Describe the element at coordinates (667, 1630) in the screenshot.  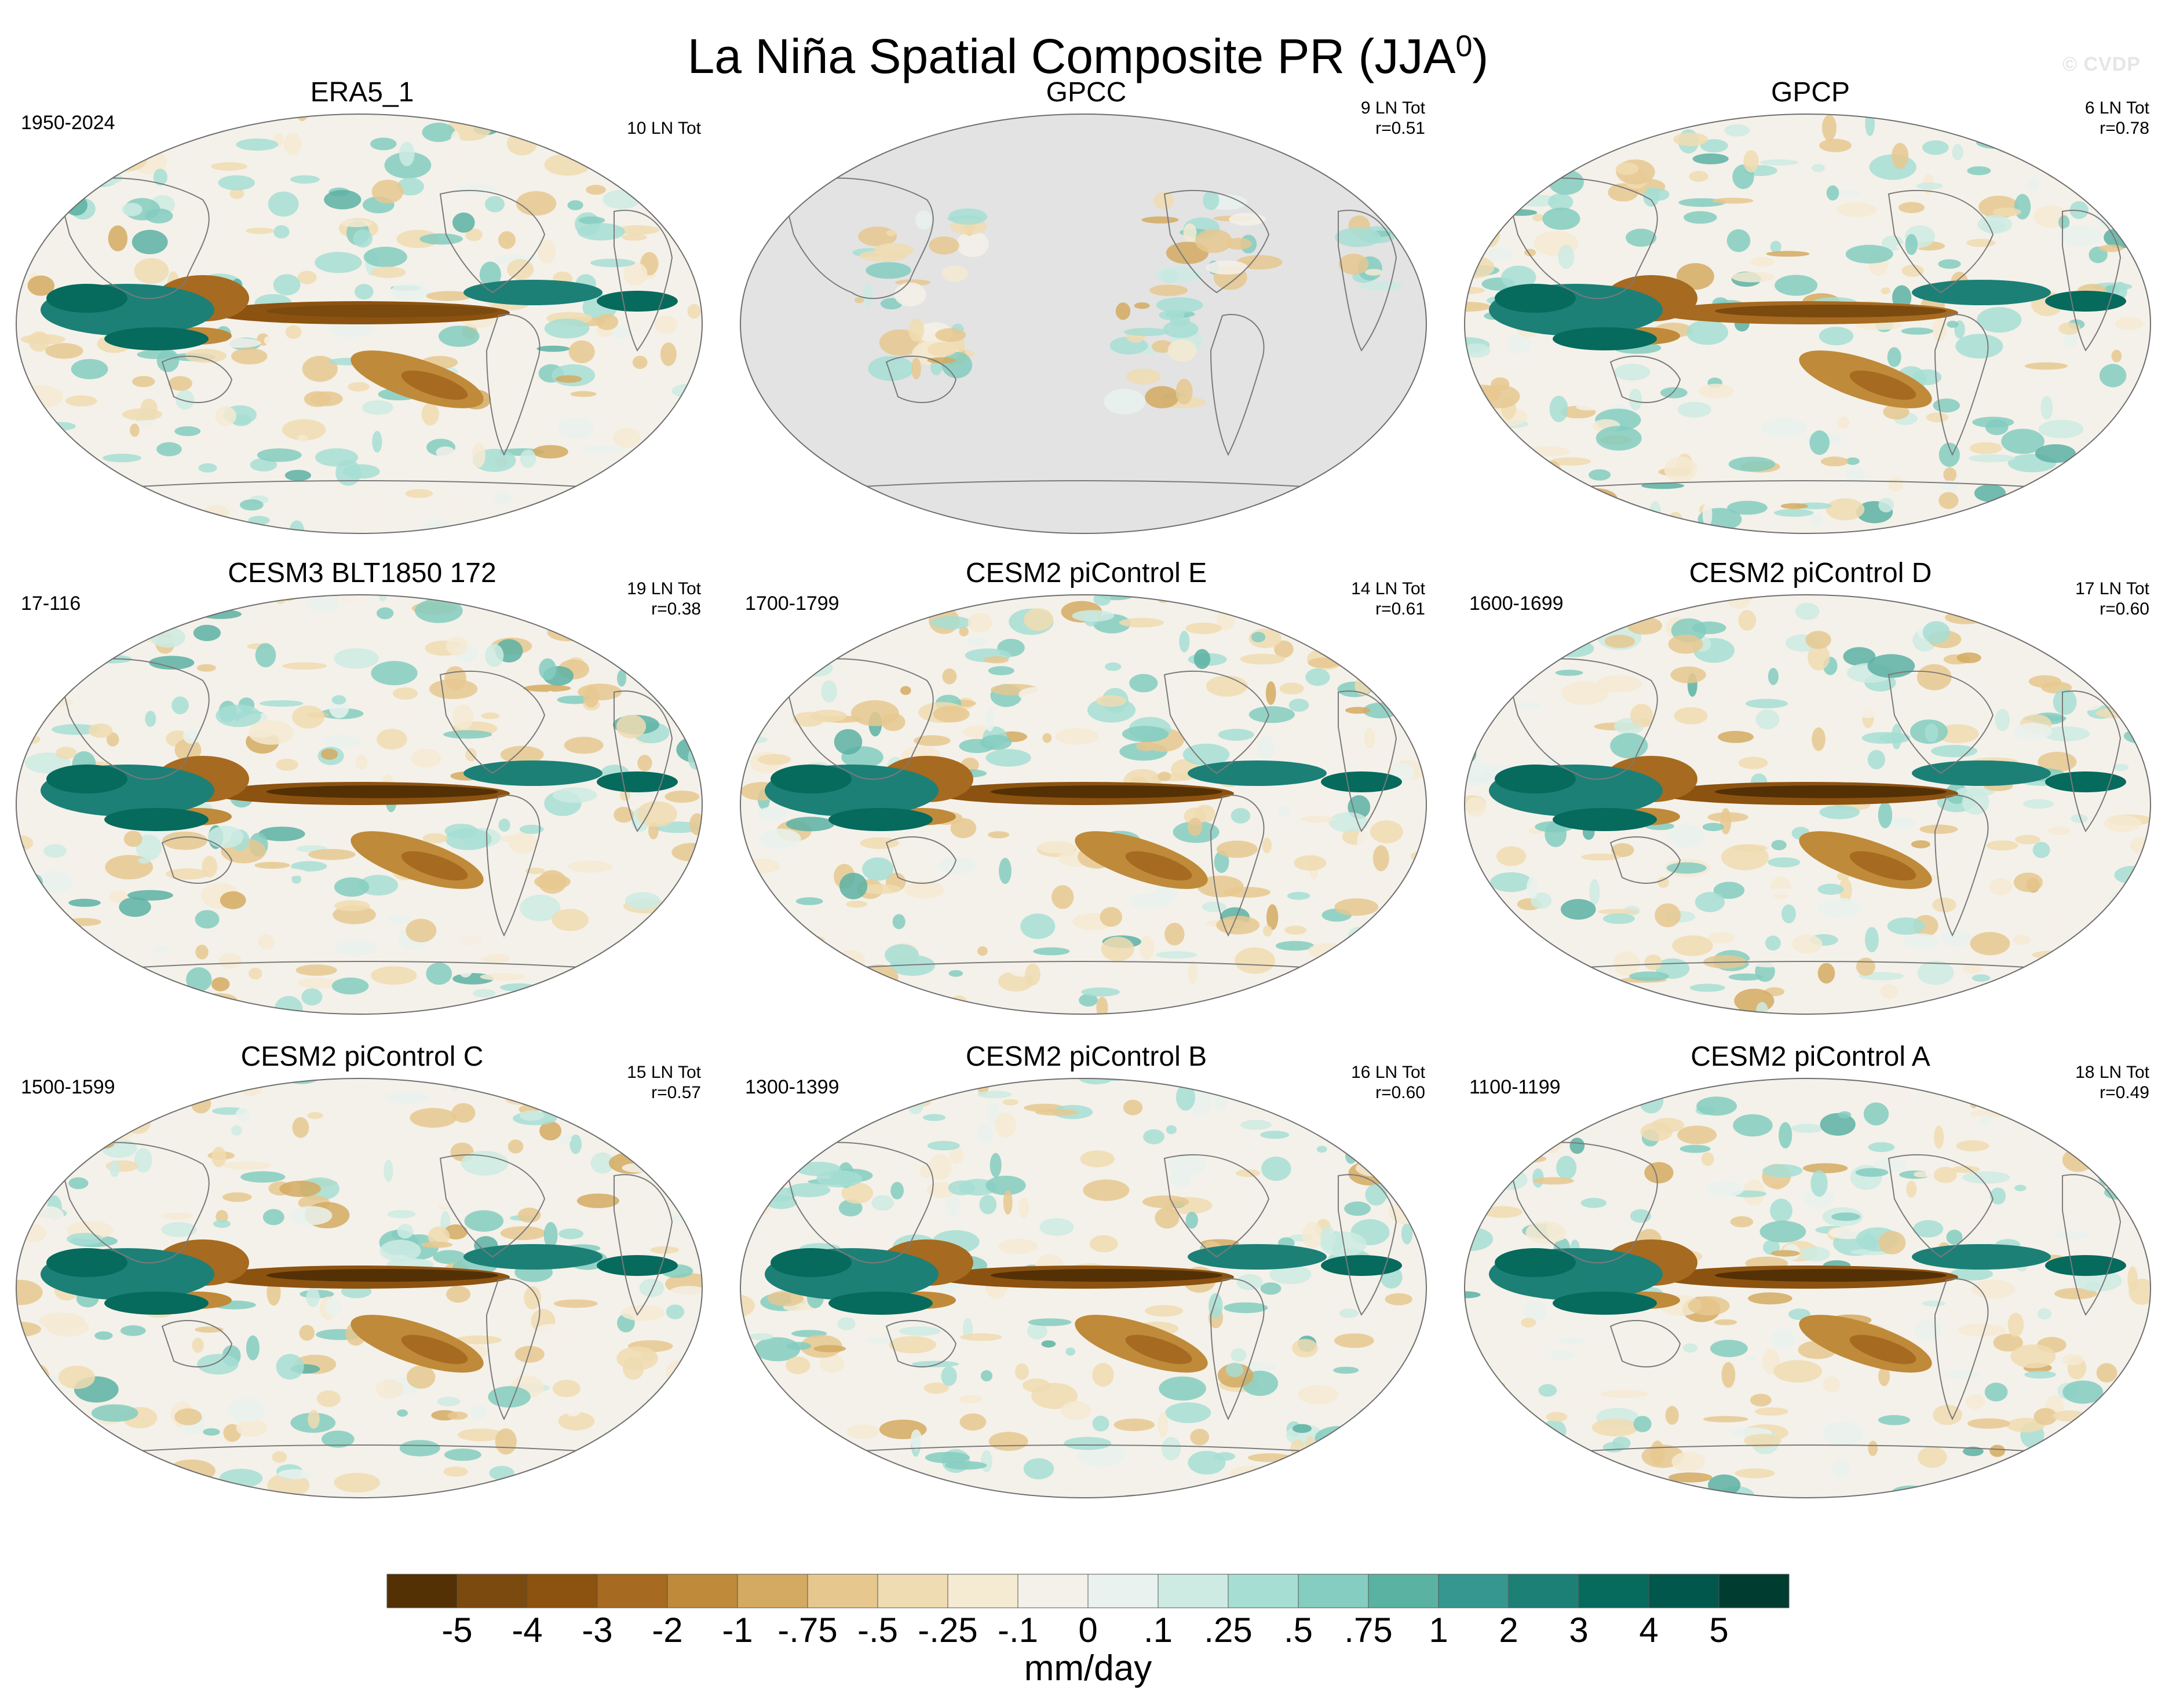
I see `colorbar-tick-label: -2` at that location.